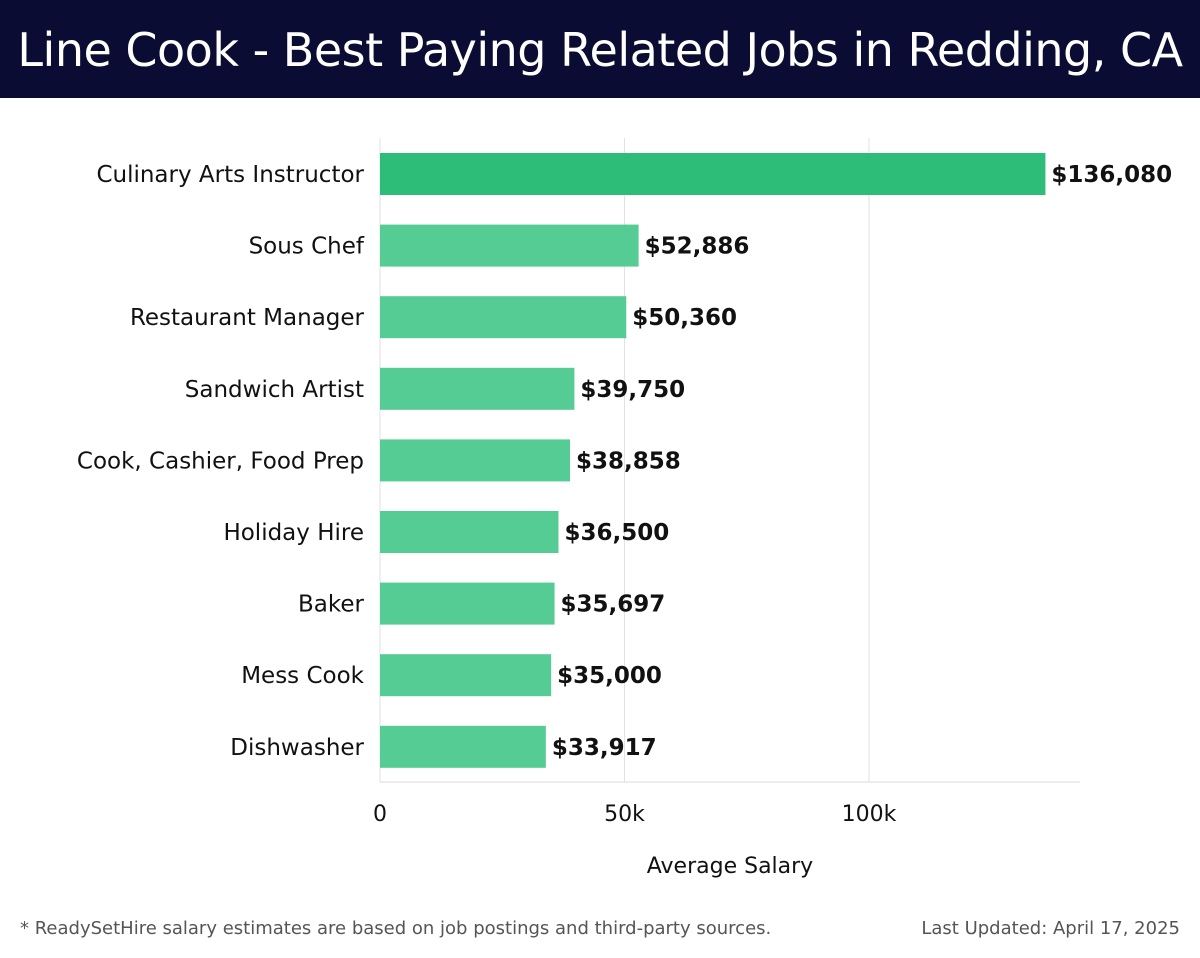 This screenshot has width=1200, height=958. What do you see at coordinates (730, 866) in the screenshot?
I see `x-axis-title: Average Salary` at bounding box center [730, 866].